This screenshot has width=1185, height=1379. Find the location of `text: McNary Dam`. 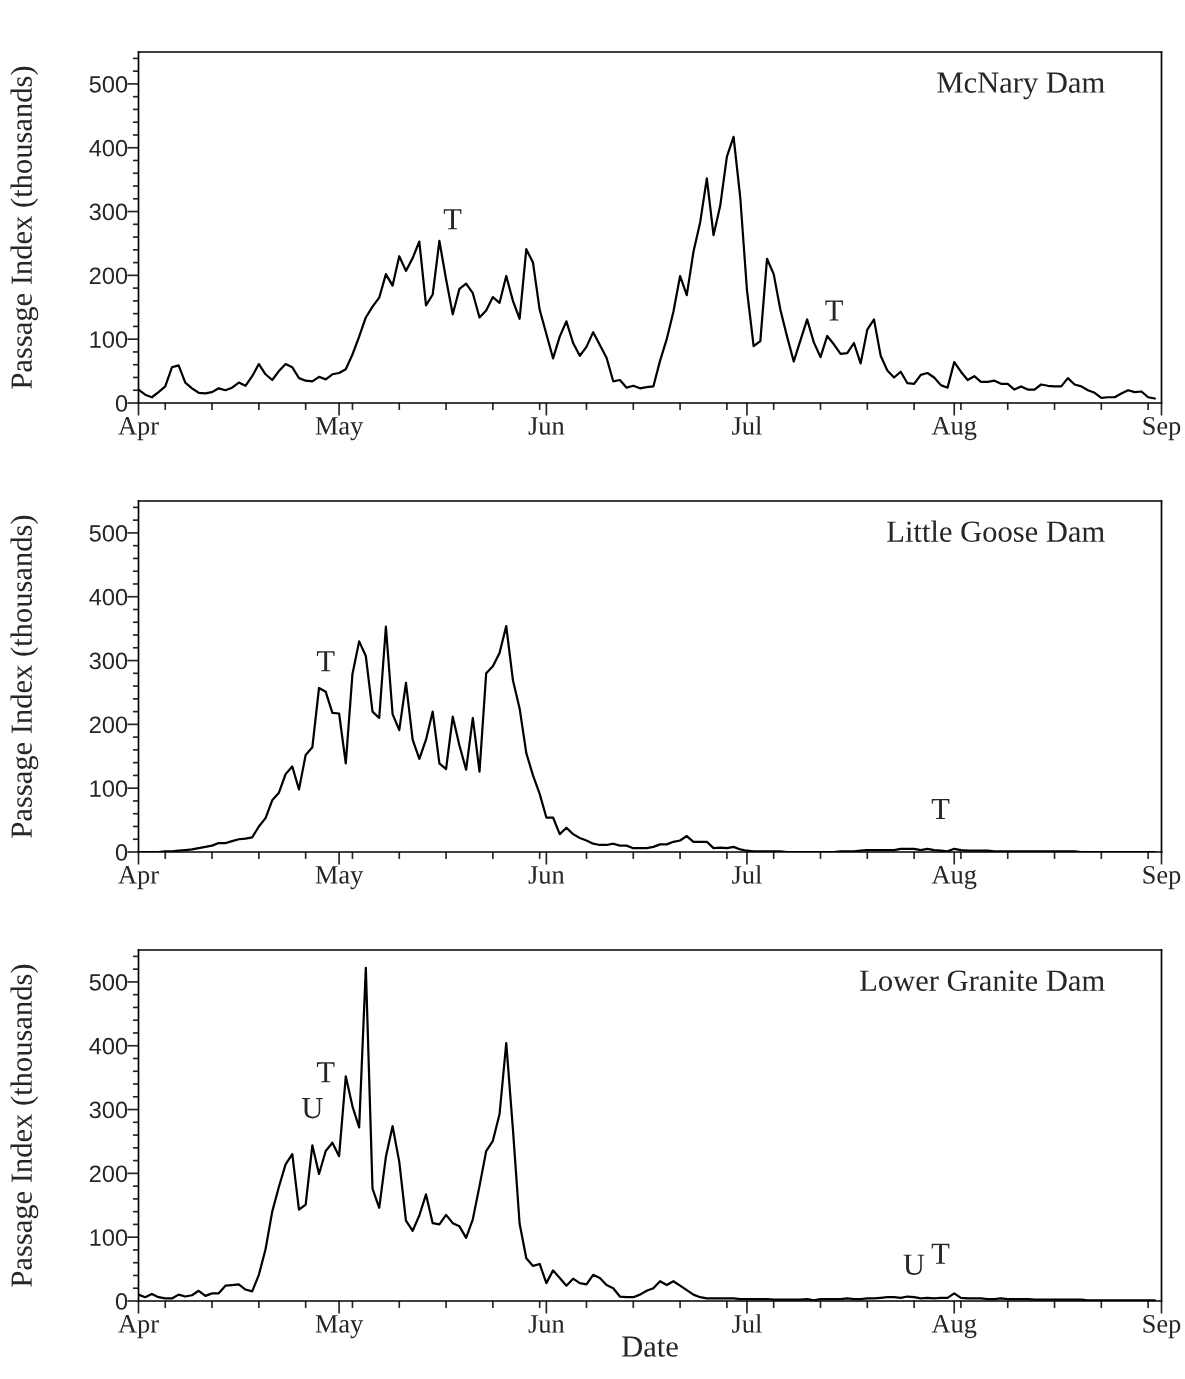

text: McNary Dam is located at coordinates (1021, 86).